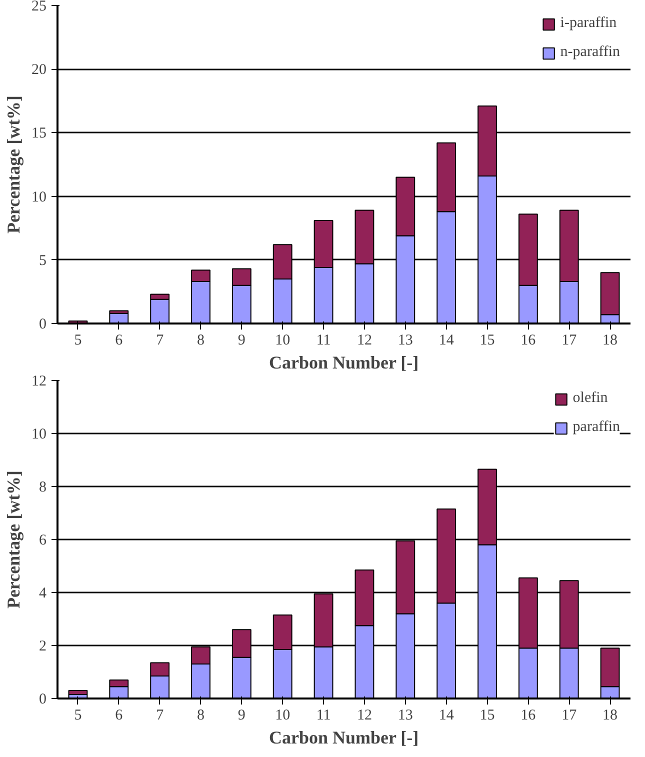 This screenshot has width=645, height=757. What do you see at coordinates (39, 382) in the screenshot?
I see `y-tick-label: 12` at bounding box center [39, 382].